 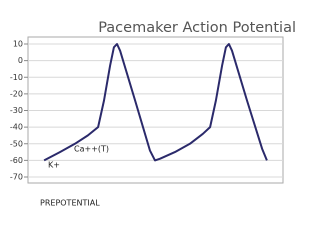 What do you see at coordinates (20, 60) in the screenshot?
I see `y-tick-label: 0` at bounding box center [20, 60].